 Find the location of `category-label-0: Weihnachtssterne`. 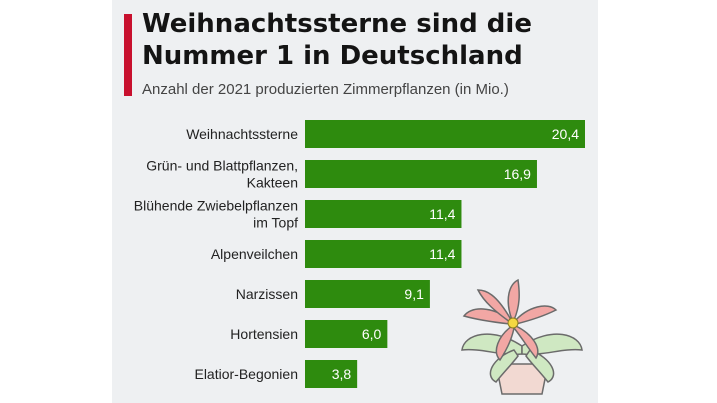

category-label-0: Weihnachtssterne is located at coordinates (242, 134).